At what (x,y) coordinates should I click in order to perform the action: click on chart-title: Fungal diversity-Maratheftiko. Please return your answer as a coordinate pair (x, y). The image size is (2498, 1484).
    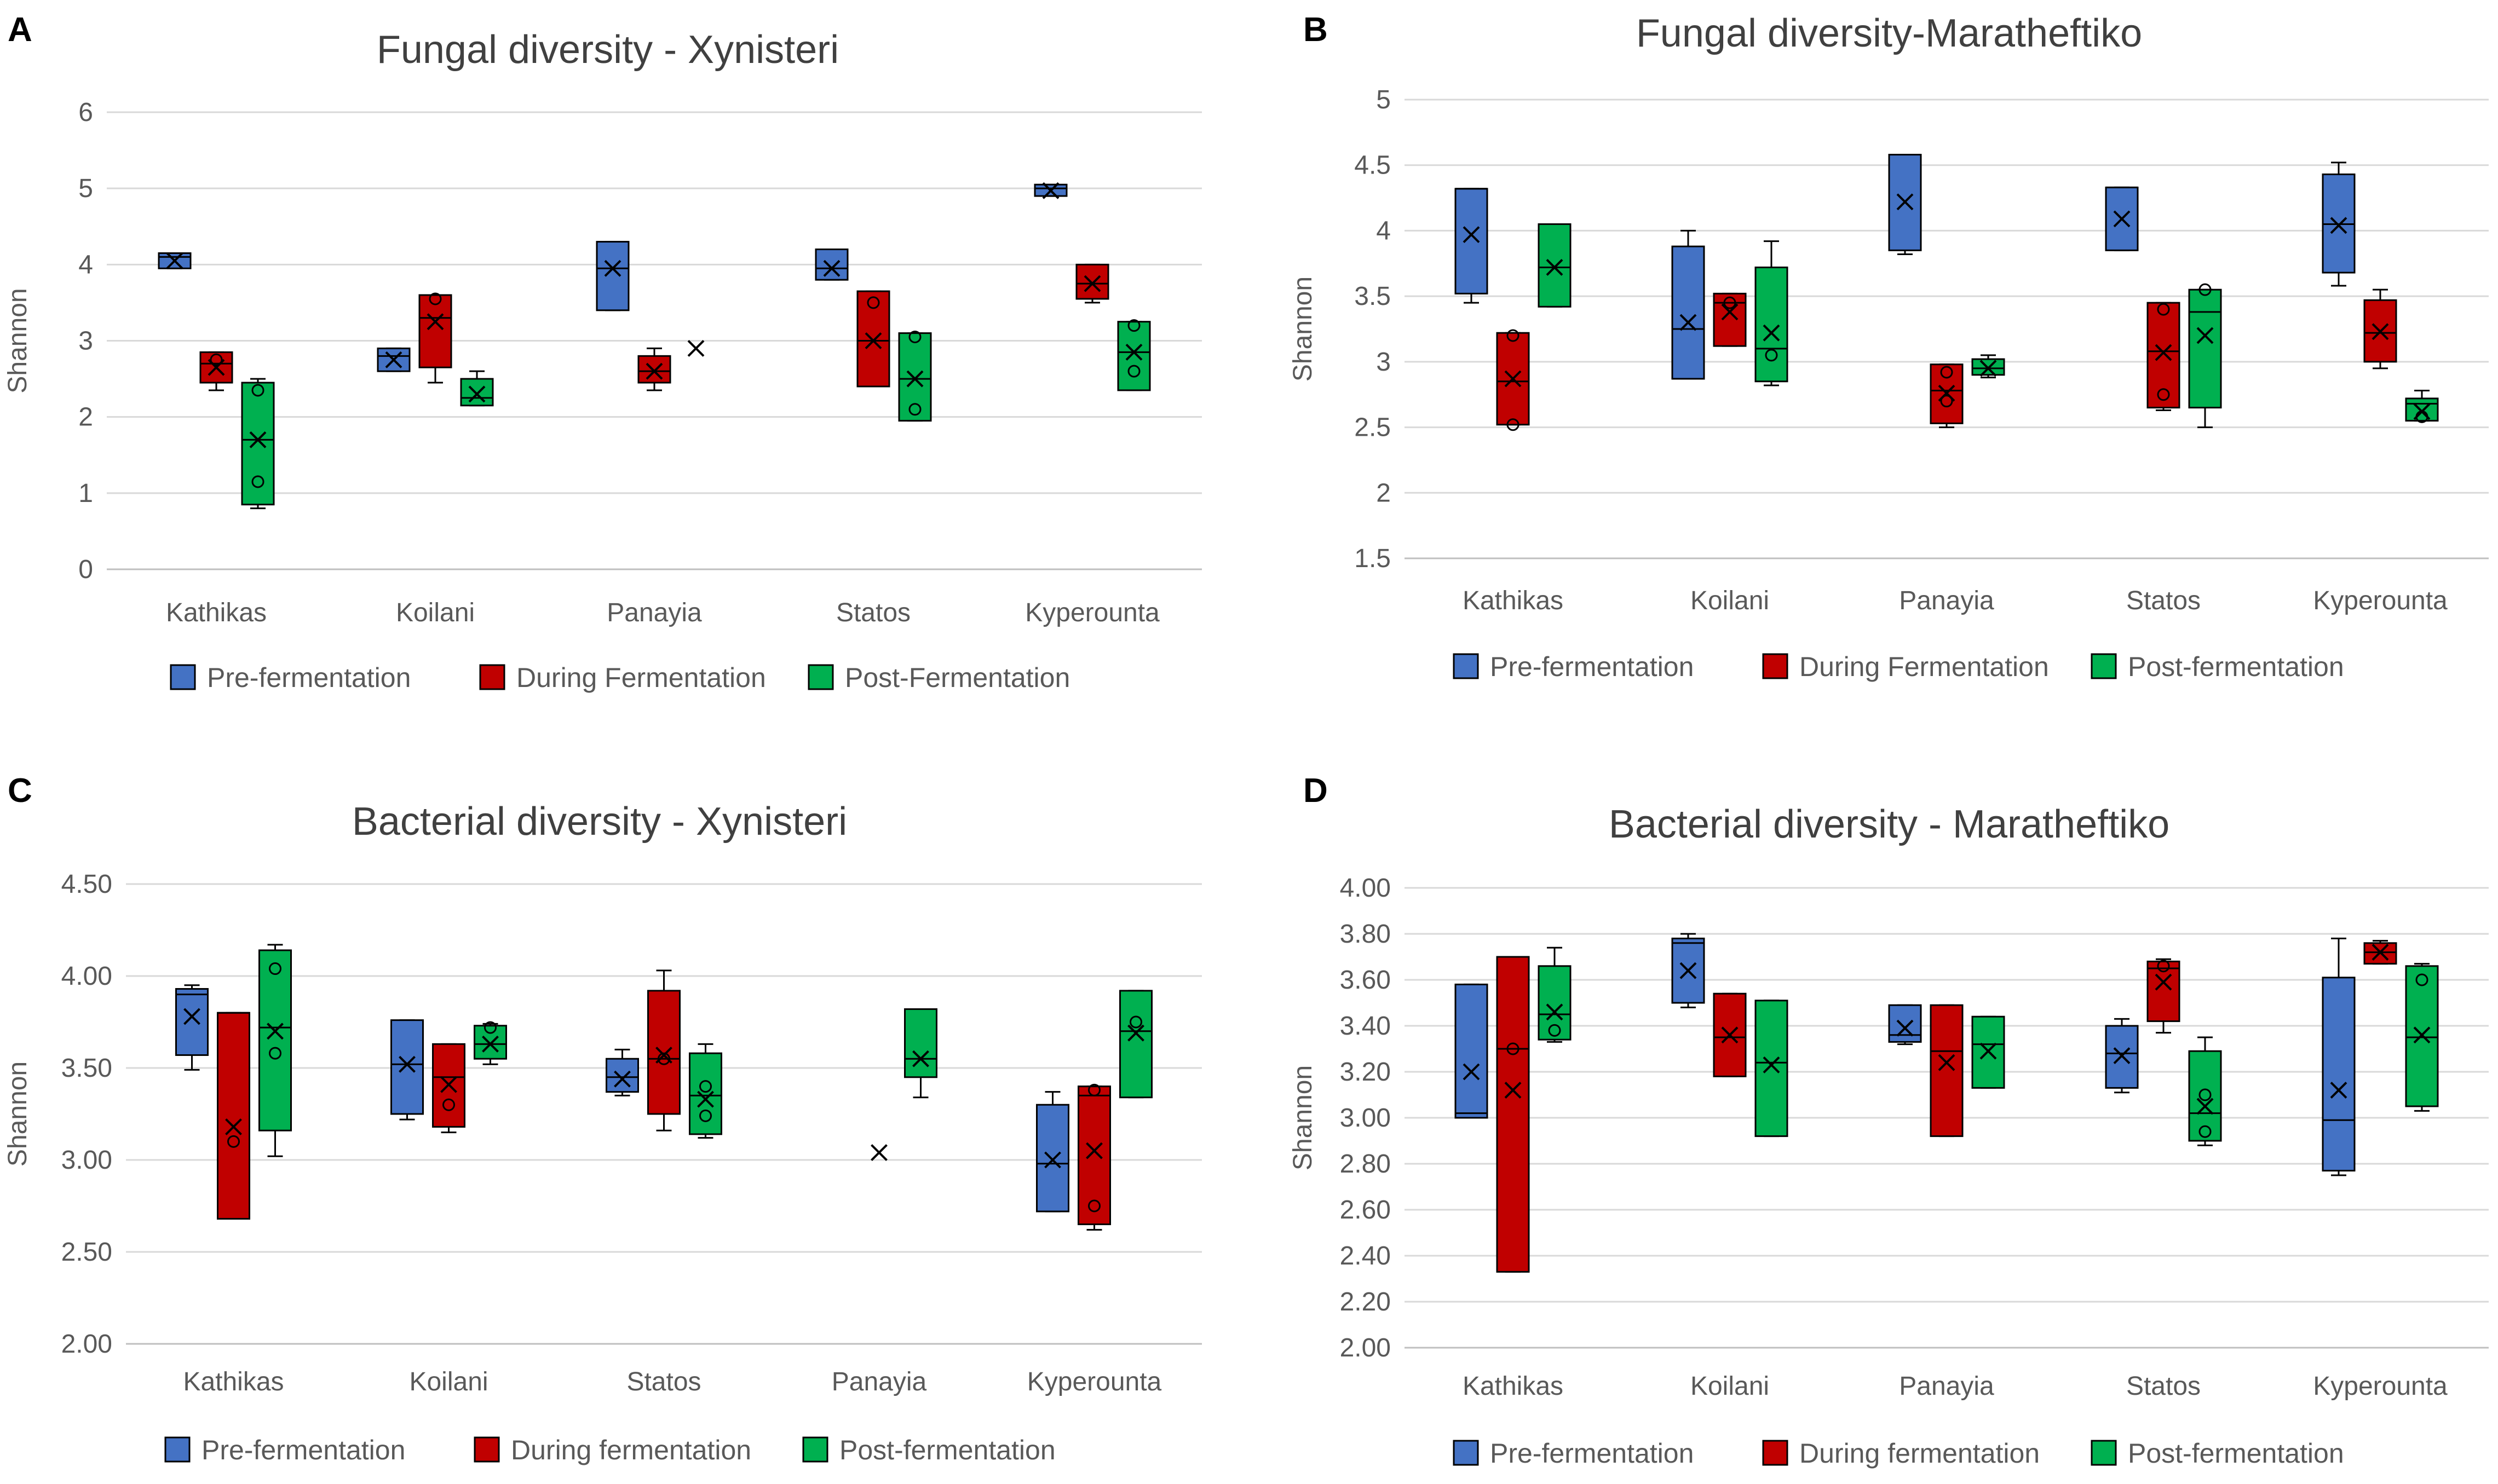
    Looking at the image, I should click on (1889, 33).